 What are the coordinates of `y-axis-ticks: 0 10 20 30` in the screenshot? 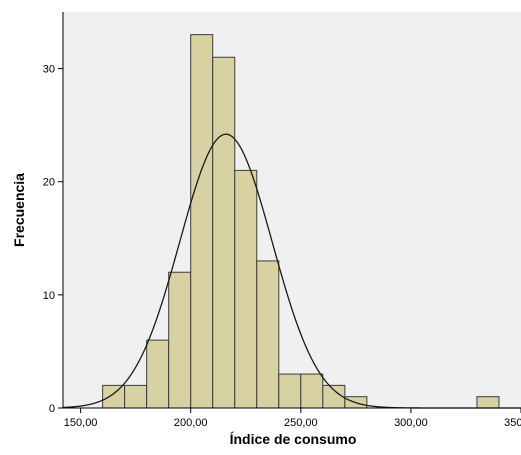 It's located at (53, 239).